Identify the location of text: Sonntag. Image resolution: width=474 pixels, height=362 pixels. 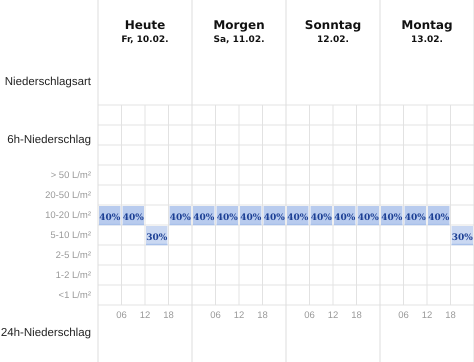
(333, 25).